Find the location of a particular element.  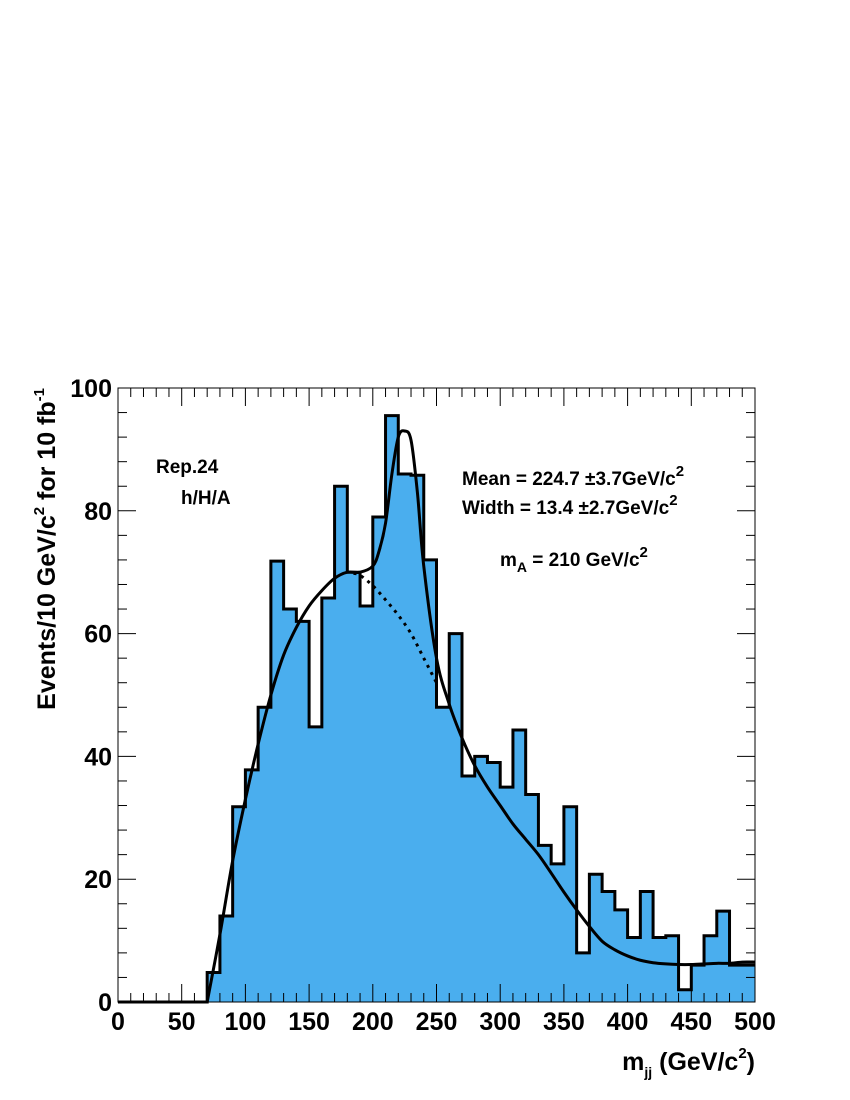

y-tick-labels: 0 20 40 60 80 100 is located at coordinates (91, 696).